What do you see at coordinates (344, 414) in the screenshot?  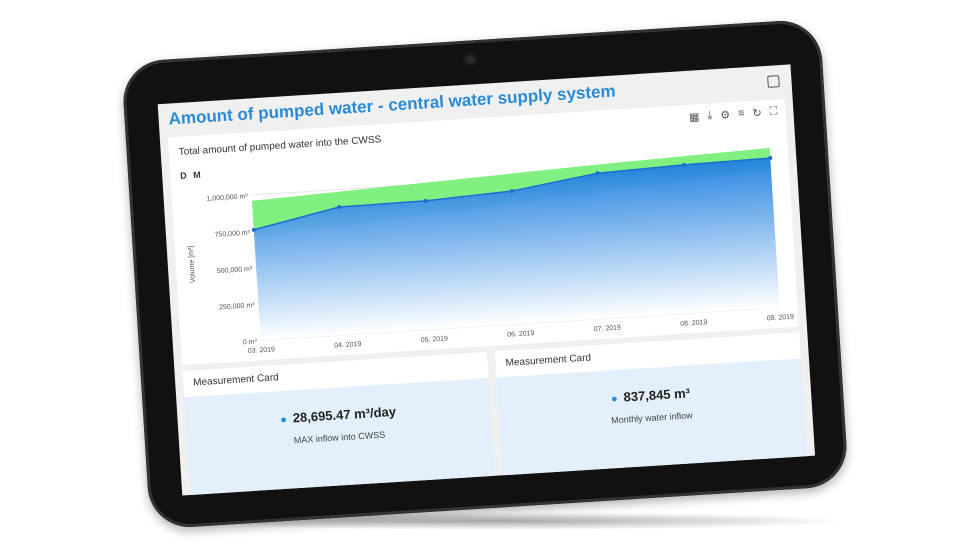 I see `card-value: 28,695.47 m³/day` at bounding box center [344, 414].